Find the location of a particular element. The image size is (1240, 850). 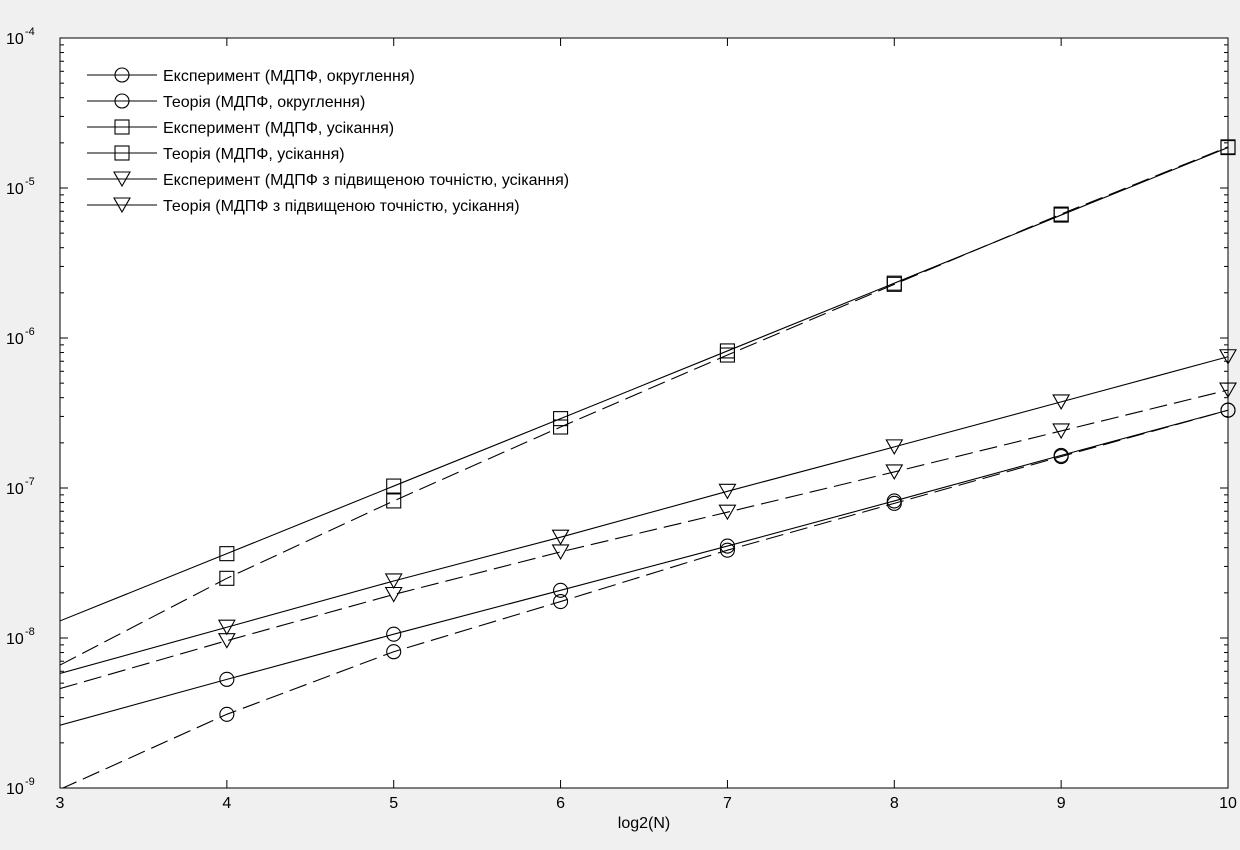

y-tick-exponent: -9 is located at coordinates (30, 782).